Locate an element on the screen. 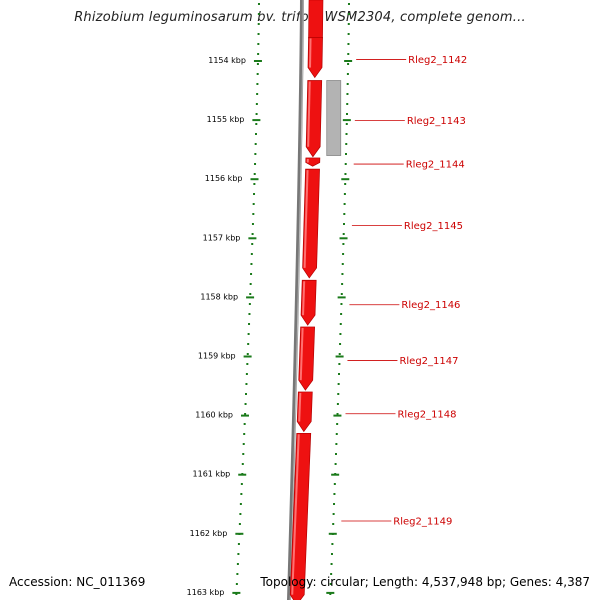  axis-tick-label: 1163 kbp is located at coordinates (206, 592).